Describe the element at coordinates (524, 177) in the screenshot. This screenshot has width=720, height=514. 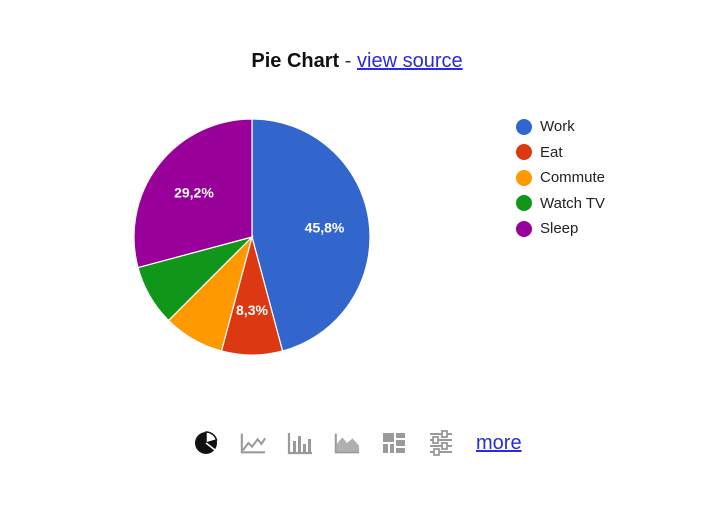
I see `legend-swatch-commute` at that location.